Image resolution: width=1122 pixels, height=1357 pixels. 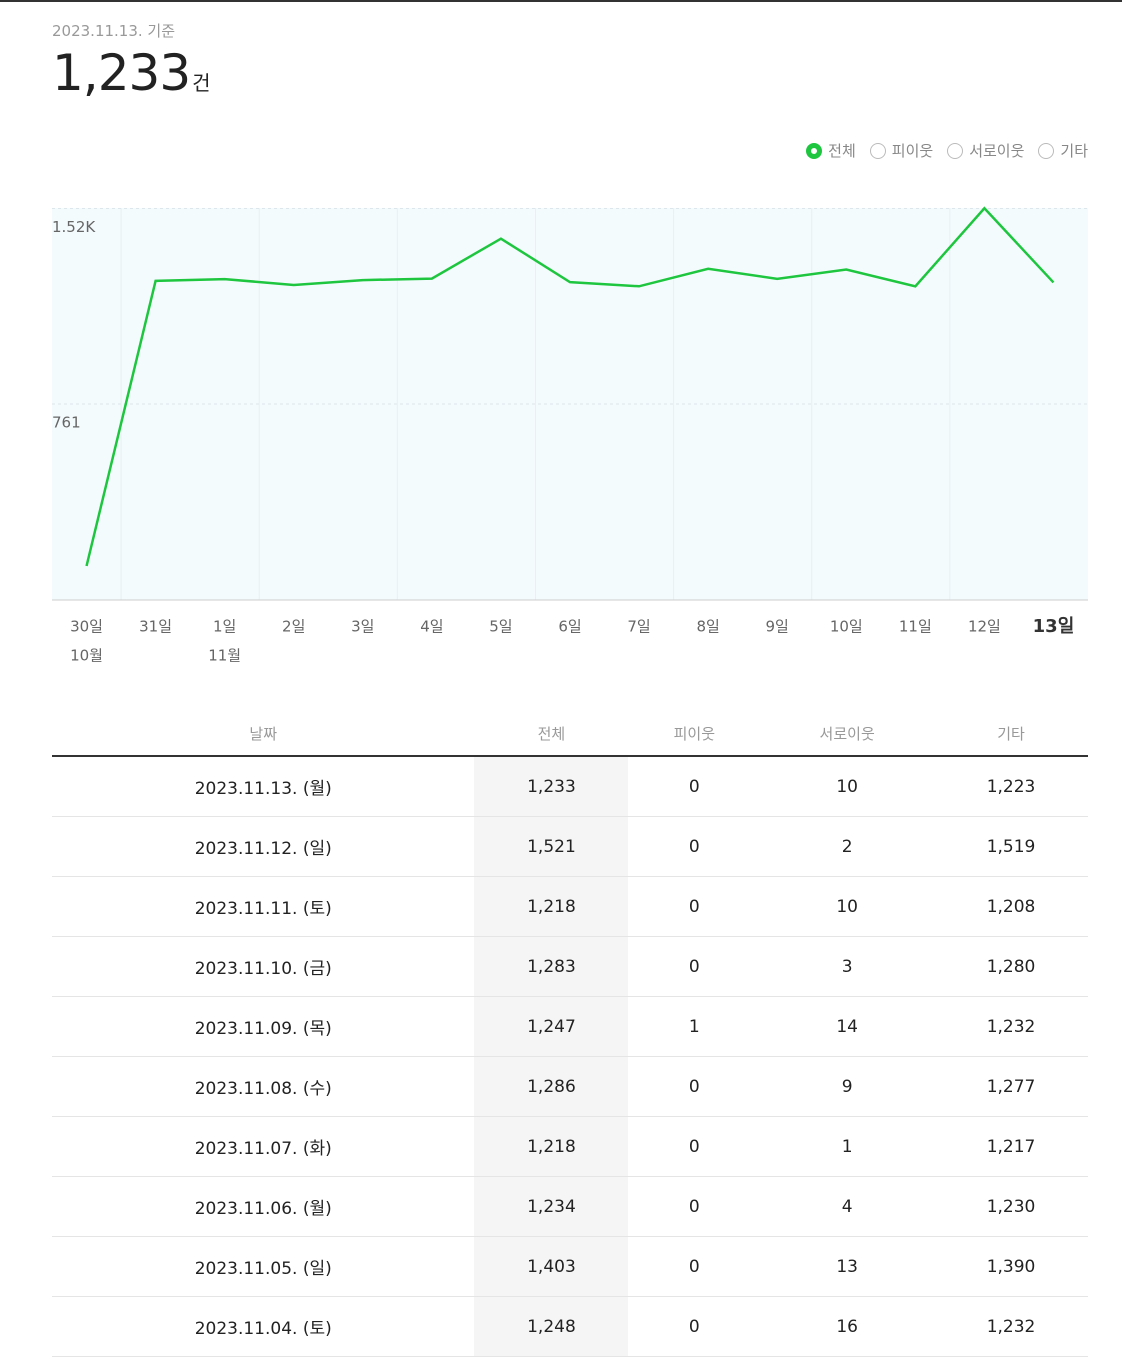 I want to click on table-row: 2023.11.05. (일) 1,403 0 13 1,390, so click(x=570, y=1266).